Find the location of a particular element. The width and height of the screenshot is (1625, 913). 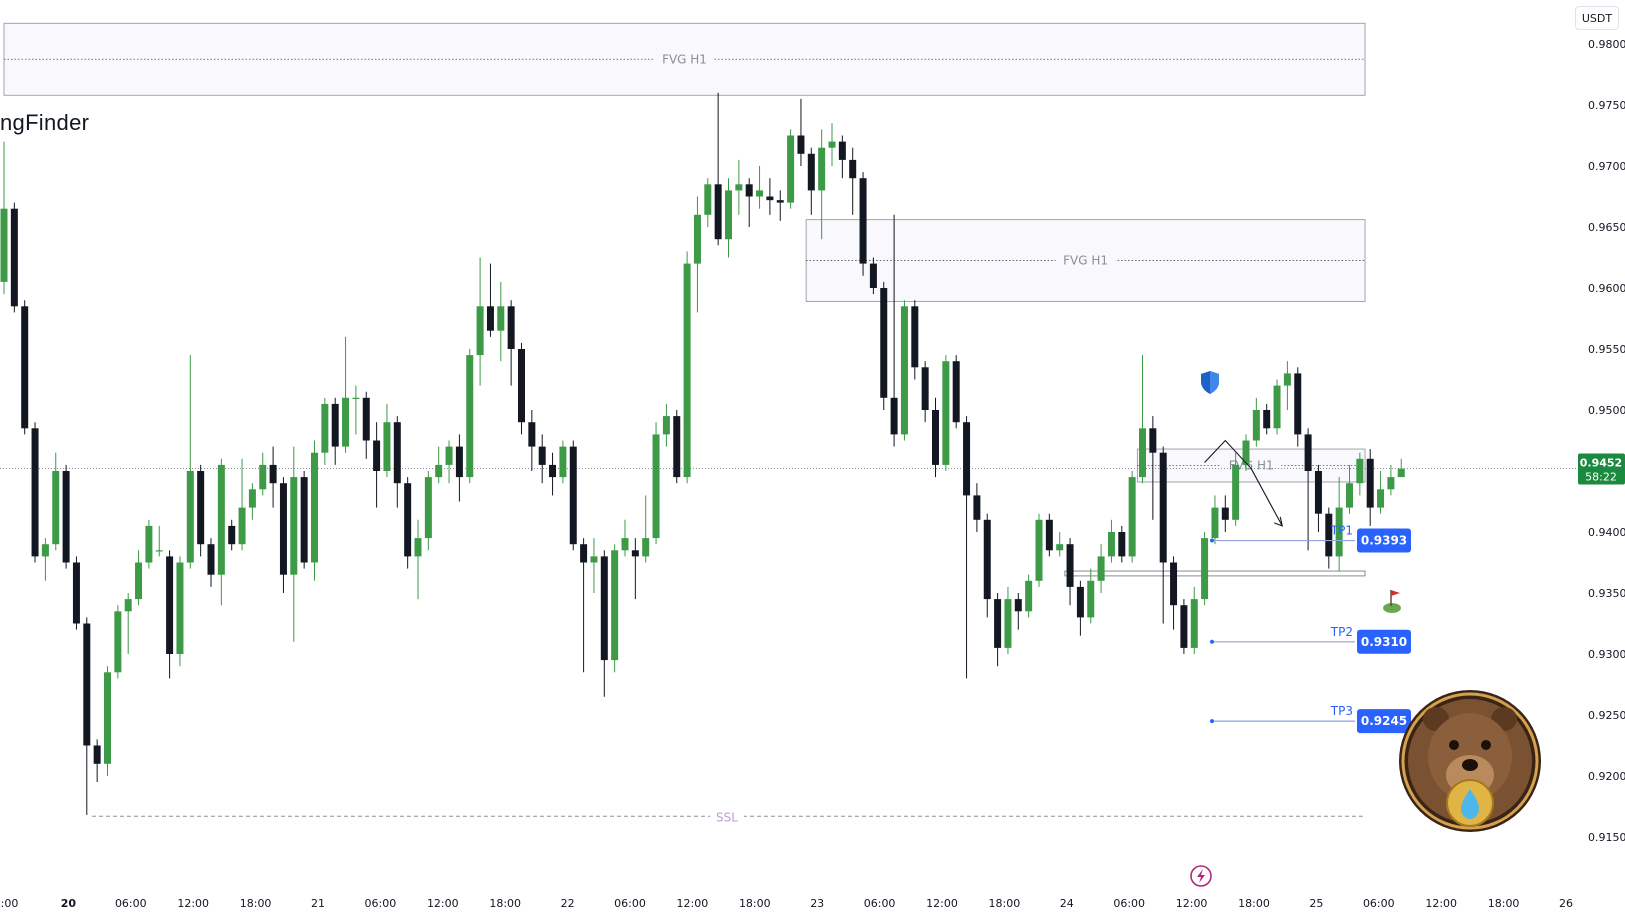

target-price-label: 0.9393 is located at coordinates (1384, 541).